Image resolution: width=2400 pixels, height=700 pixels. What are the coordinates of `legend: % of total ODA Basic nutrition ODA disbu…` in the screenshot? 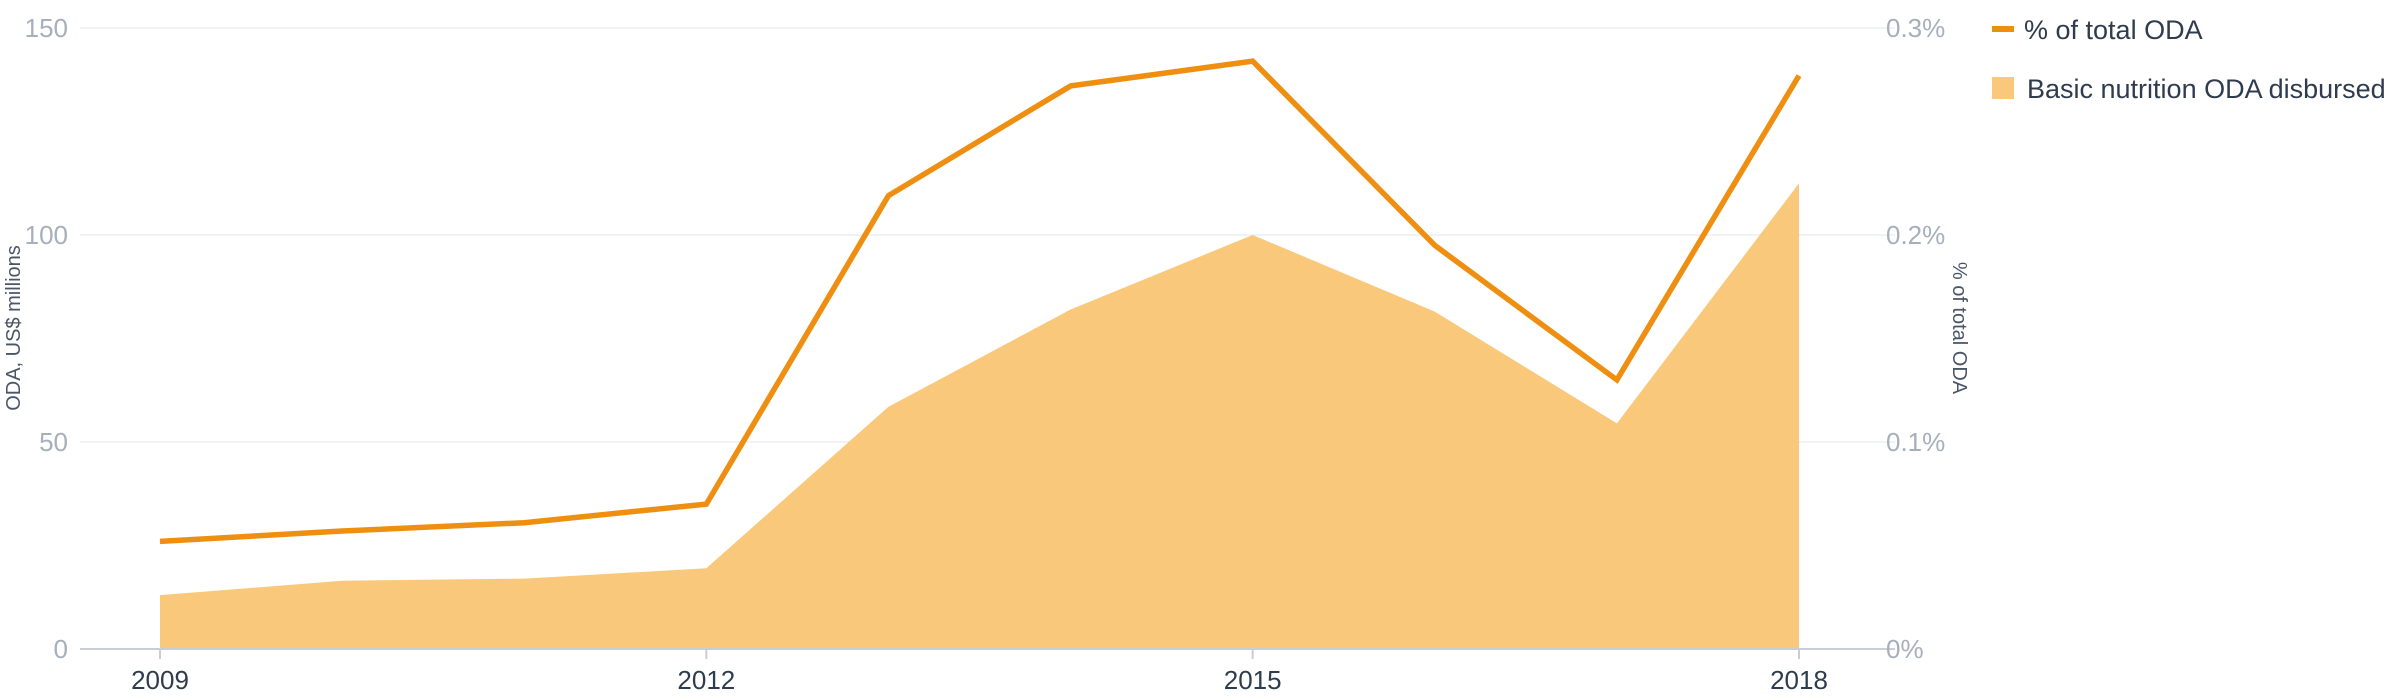 It's located at (2189, 59).